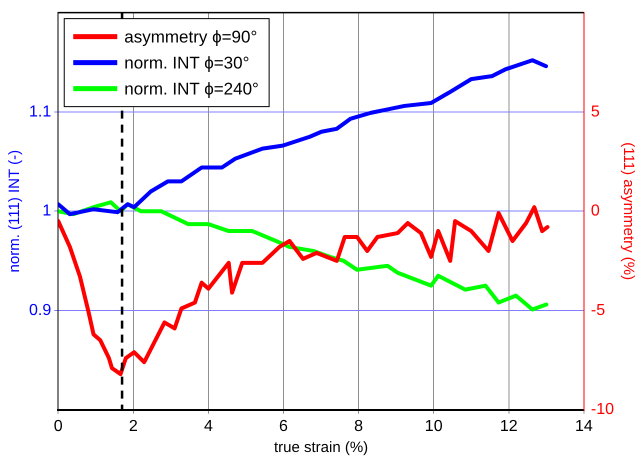  What do you see at coordinates (15, 211) in the screenshot?
I see `y-axis-title: norm. (111) INT (-)` at bounding box center [15, 211].